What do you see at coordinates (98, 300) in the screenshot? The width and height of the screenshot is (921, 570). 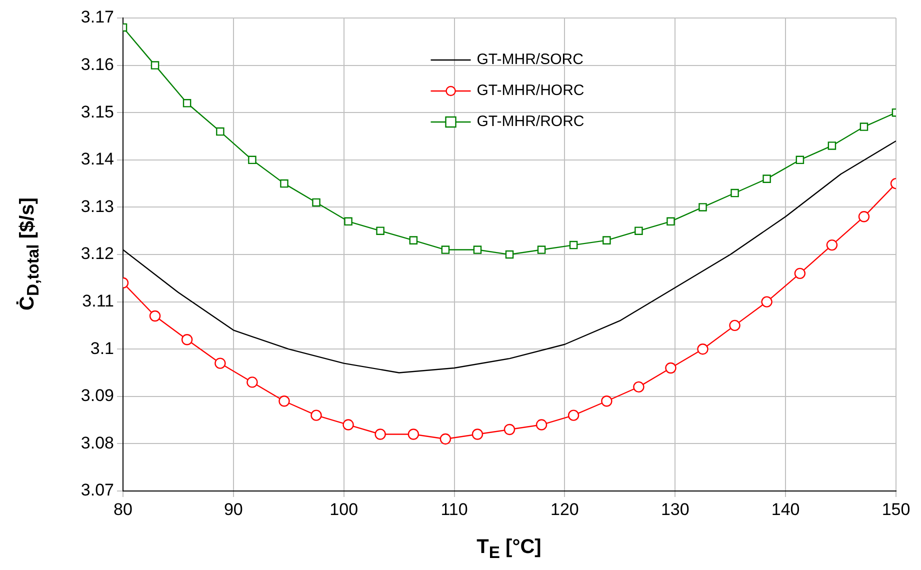 I see `y-tick-label: 3.11` at bounding box center [98, 300].